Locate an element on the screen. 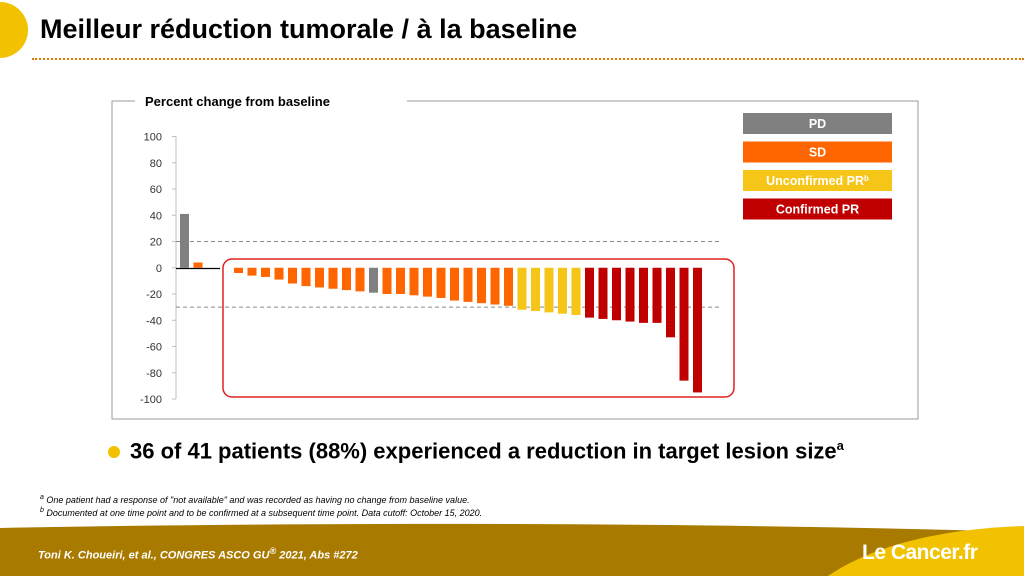 This screenshot has width=1024, height=576. footer-logo-backdrop is located at coordinates (926, 551).